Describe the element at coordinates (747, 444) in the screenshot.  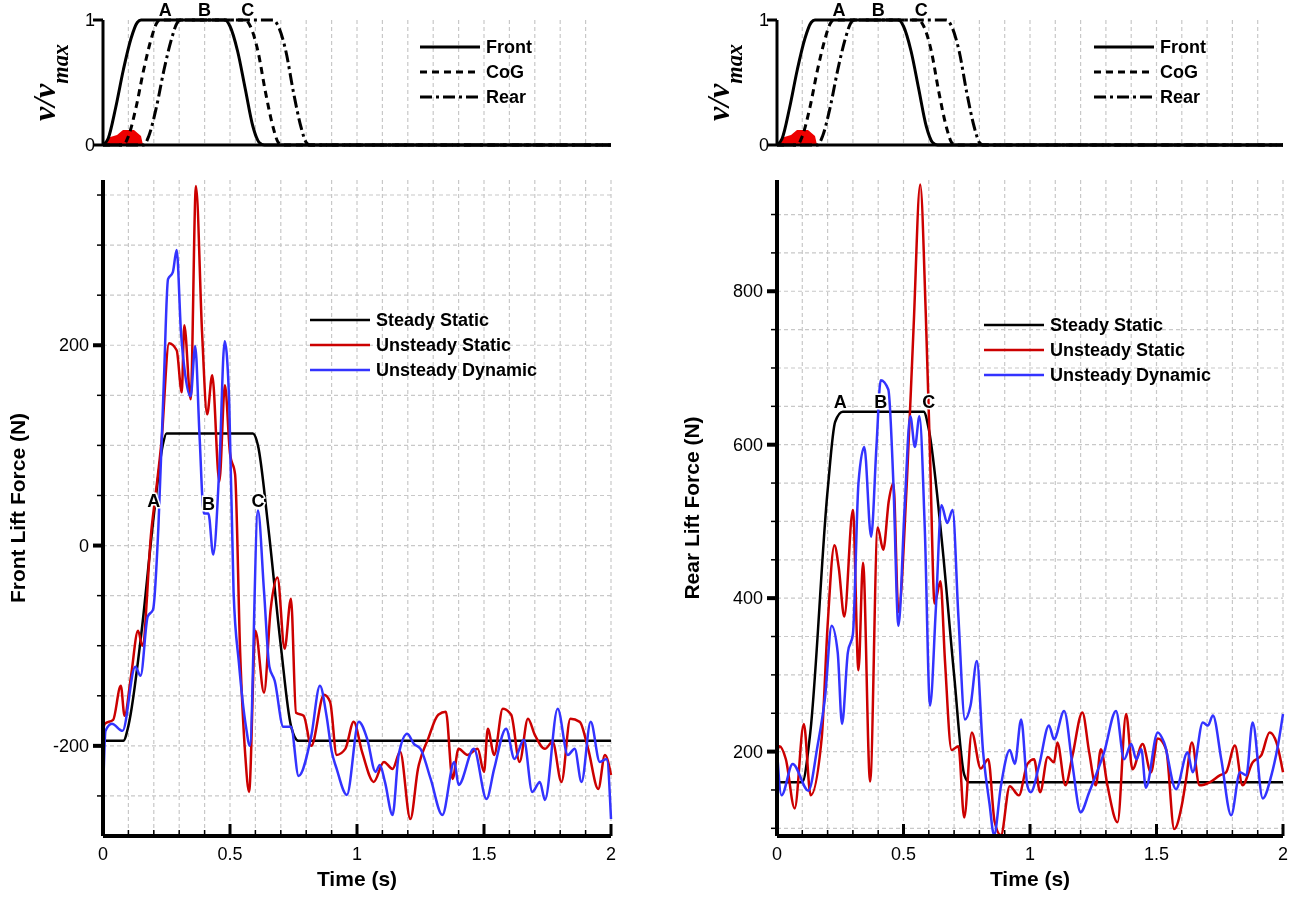
I see `y-tick-label: 600` at that location.